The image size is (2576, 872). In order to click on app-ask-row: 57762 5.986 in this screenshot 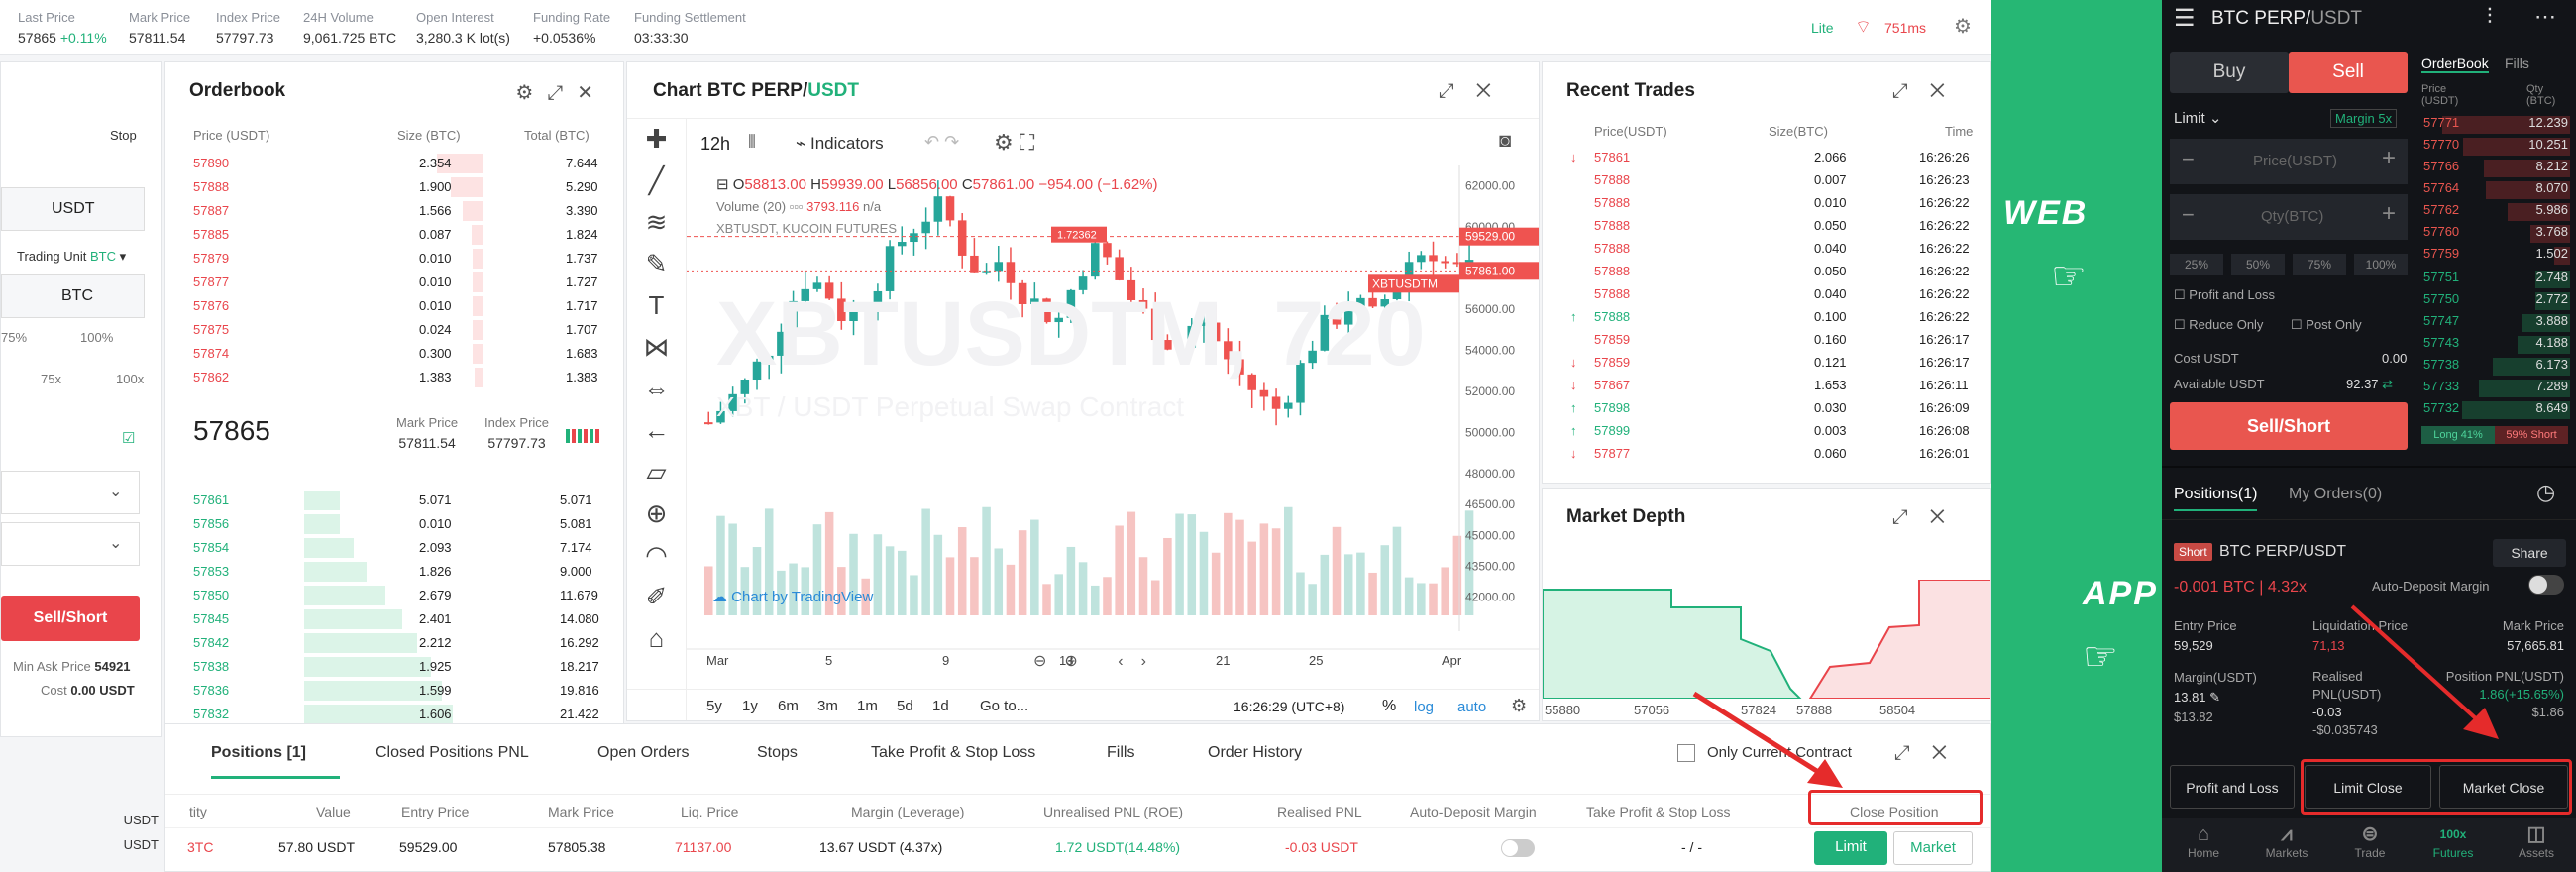, I will do `click(2495, 212)`.